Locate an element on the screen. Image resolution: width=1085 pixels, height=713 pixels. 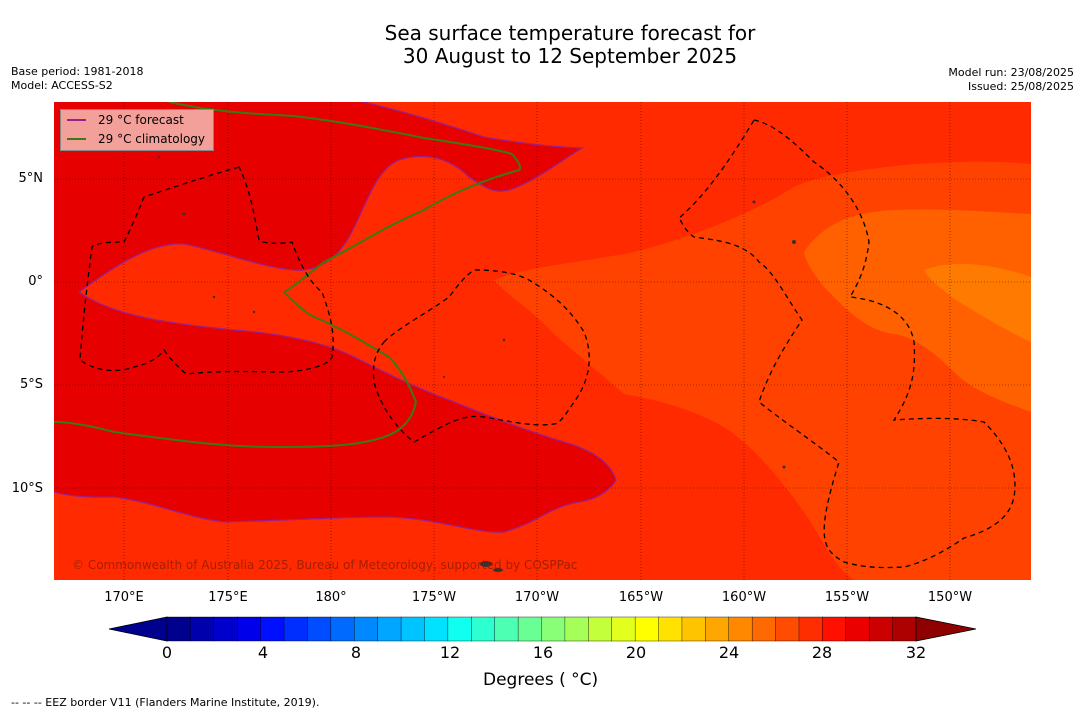
lon-label-175w: 175°W is located at coordinates (434, 597).